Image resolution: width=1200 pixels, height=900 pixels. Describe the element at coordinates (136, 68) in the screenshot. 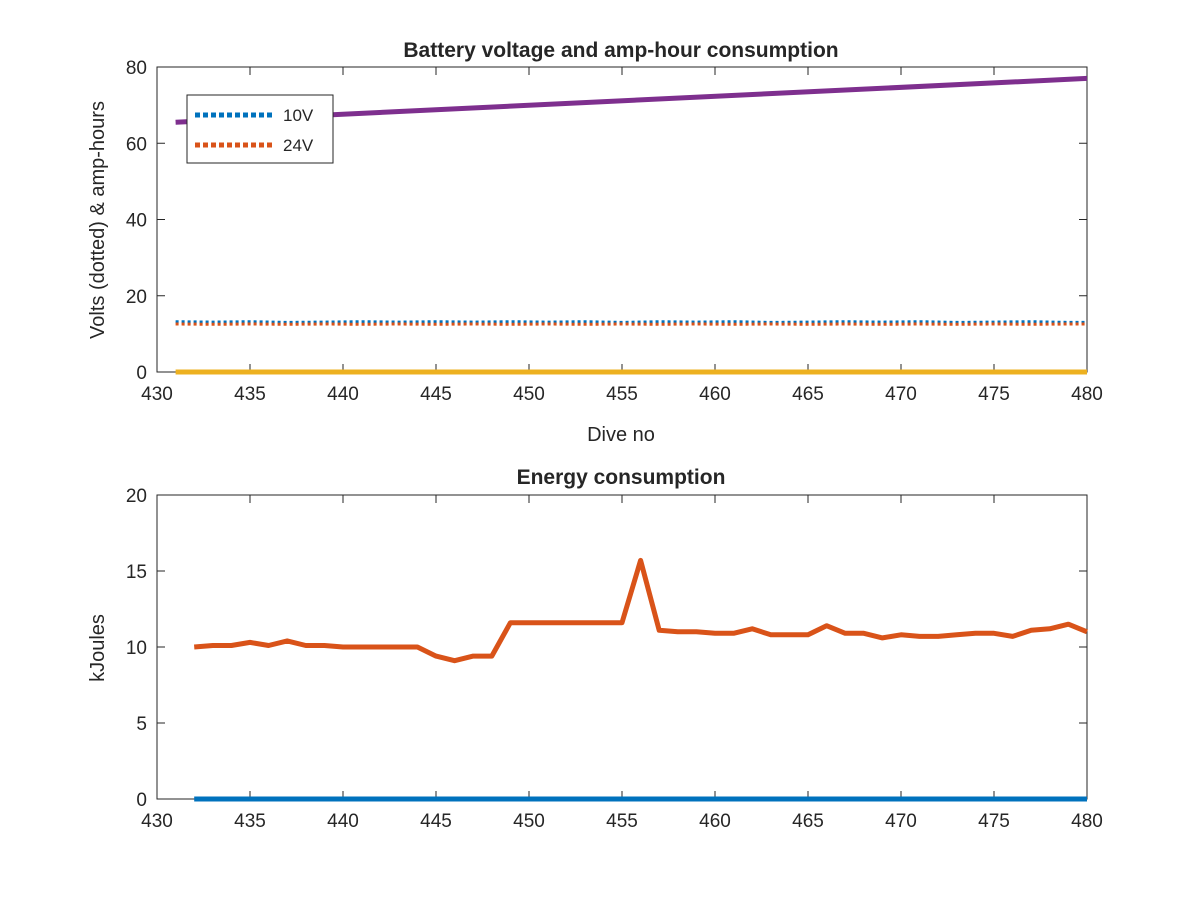

I see `y-tick-label: 80` at that location.